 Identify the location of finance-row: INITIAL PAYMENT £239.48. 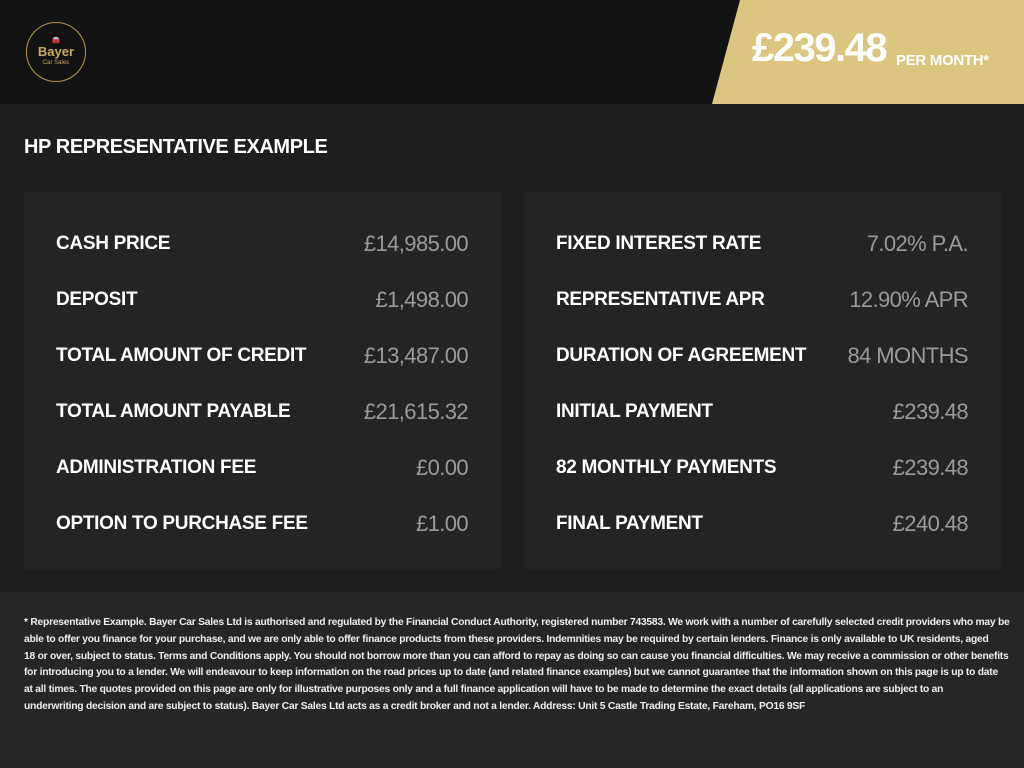
(762, 412).